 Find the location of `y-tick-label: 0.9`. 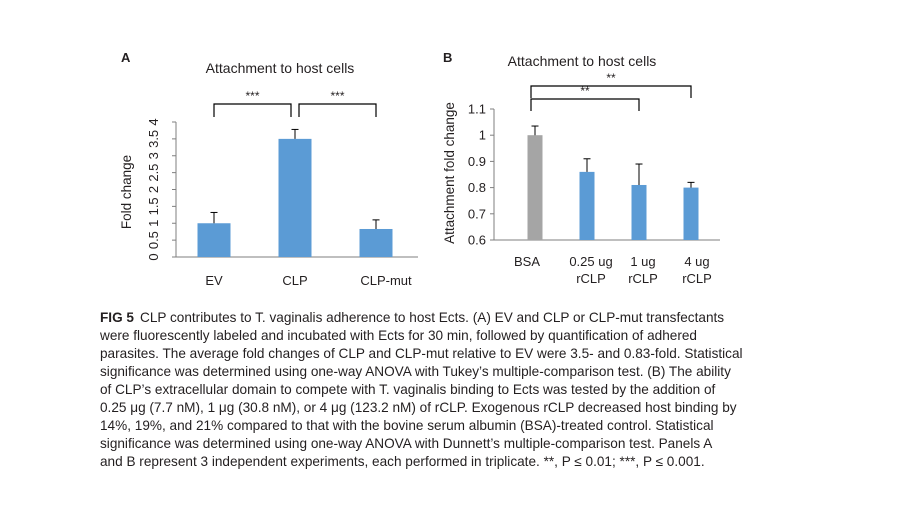

y-tick-label: 0.9 is located at coordinates (477, 161).